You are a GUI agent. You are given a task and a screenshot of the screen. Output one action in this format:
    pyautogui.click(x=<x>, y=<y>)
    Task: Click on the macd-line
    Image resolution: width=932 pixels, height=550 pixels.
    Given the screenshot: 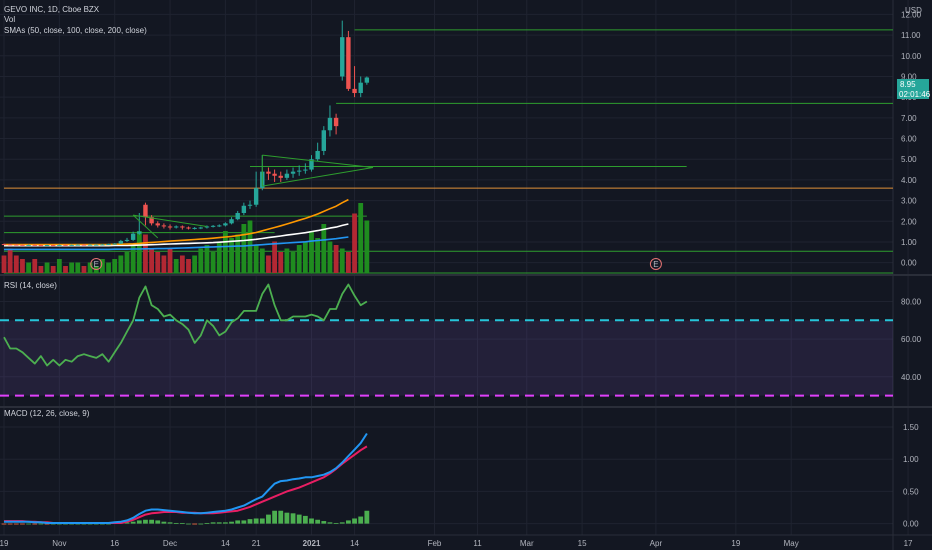 What is the action you would take?
    pyautogui.click(x=186, y=478)
    